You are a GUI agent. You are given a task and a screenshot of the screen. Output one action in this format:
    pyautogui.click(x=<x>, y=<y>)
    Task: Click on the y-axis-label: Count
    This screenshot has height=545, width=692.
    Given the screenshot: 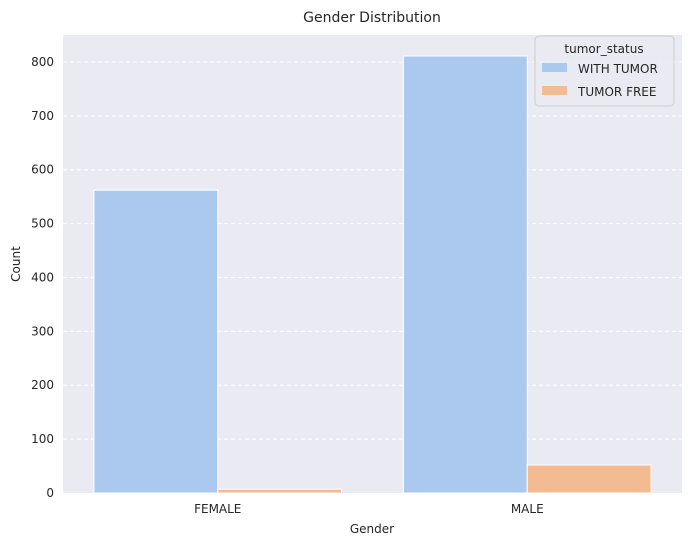 What is the action you would take?
    pyautogui.click(x=16, y=264)
    